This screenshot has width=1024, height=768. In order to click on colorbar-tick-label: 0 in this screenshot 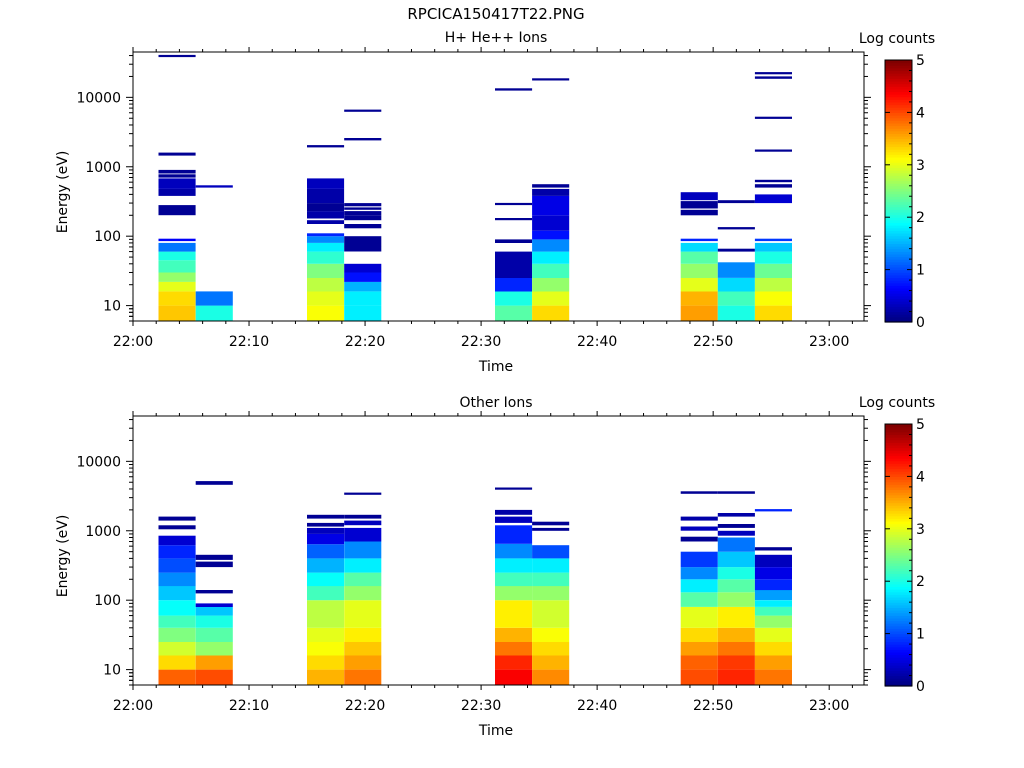, I will do `click(920, 323)`.